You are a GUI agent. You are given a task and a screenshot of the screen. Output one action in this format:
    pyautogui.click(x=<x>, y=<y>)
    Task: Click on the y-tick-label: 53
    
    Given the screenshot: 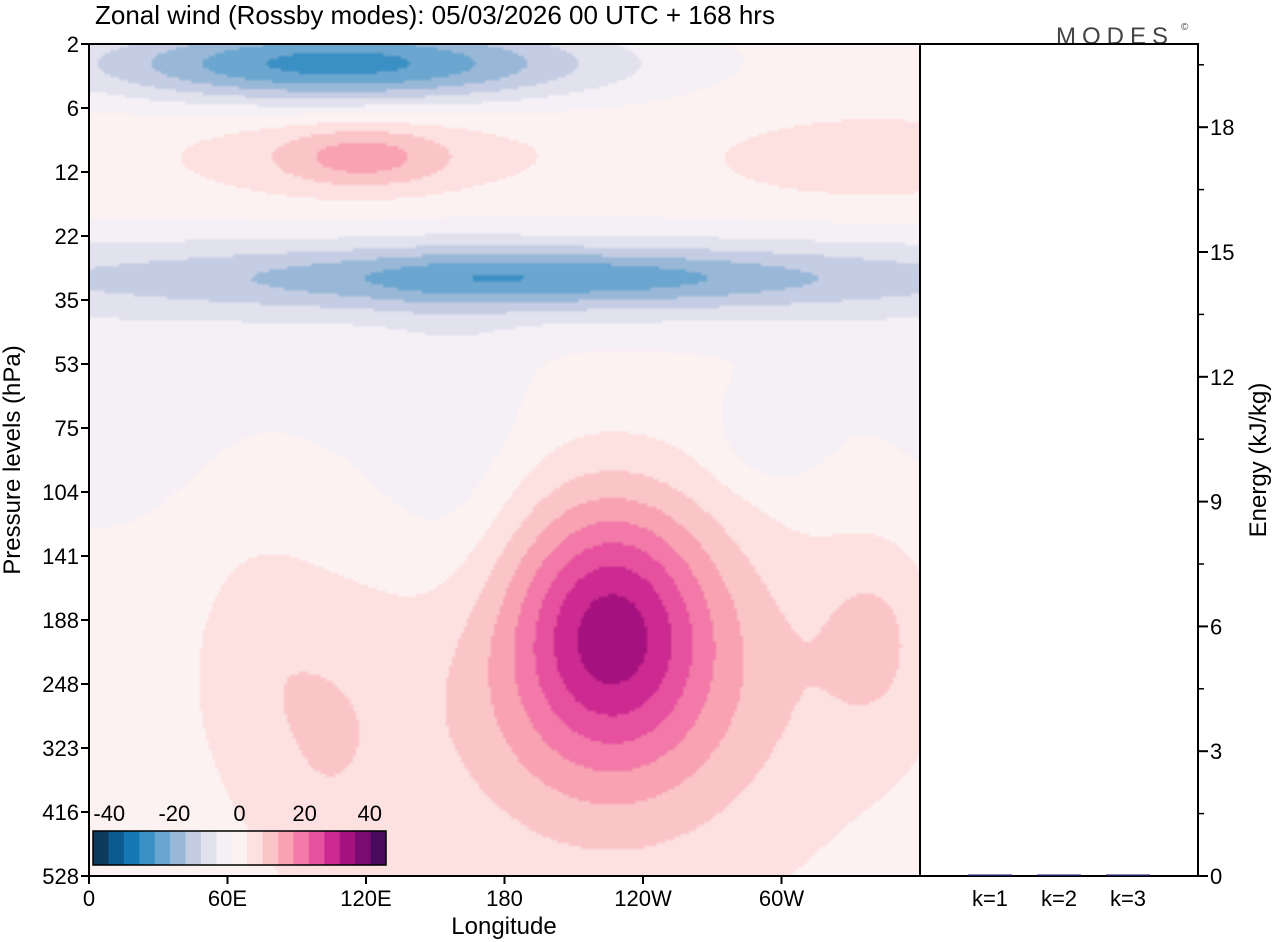 What is the action you would take?
    pyautogui.click(x=67, y=364)
    